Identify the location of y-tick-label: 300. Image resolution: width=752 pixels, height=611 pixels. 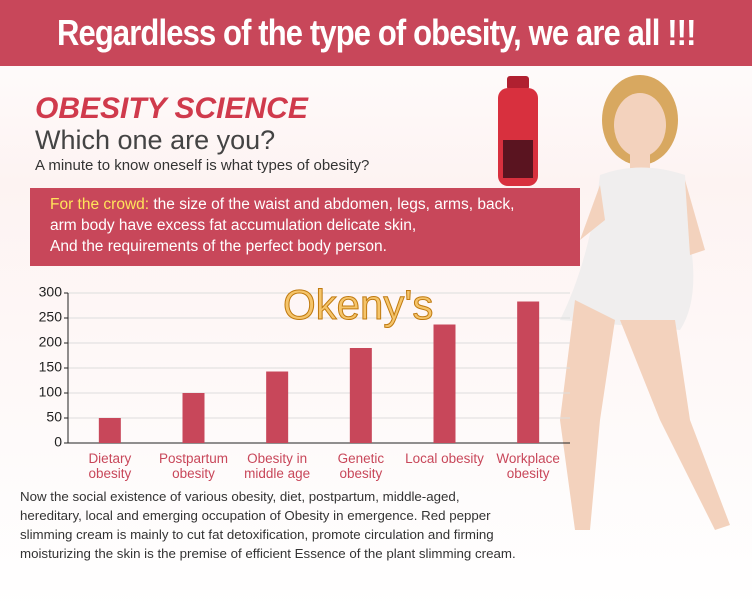
(51, 292).